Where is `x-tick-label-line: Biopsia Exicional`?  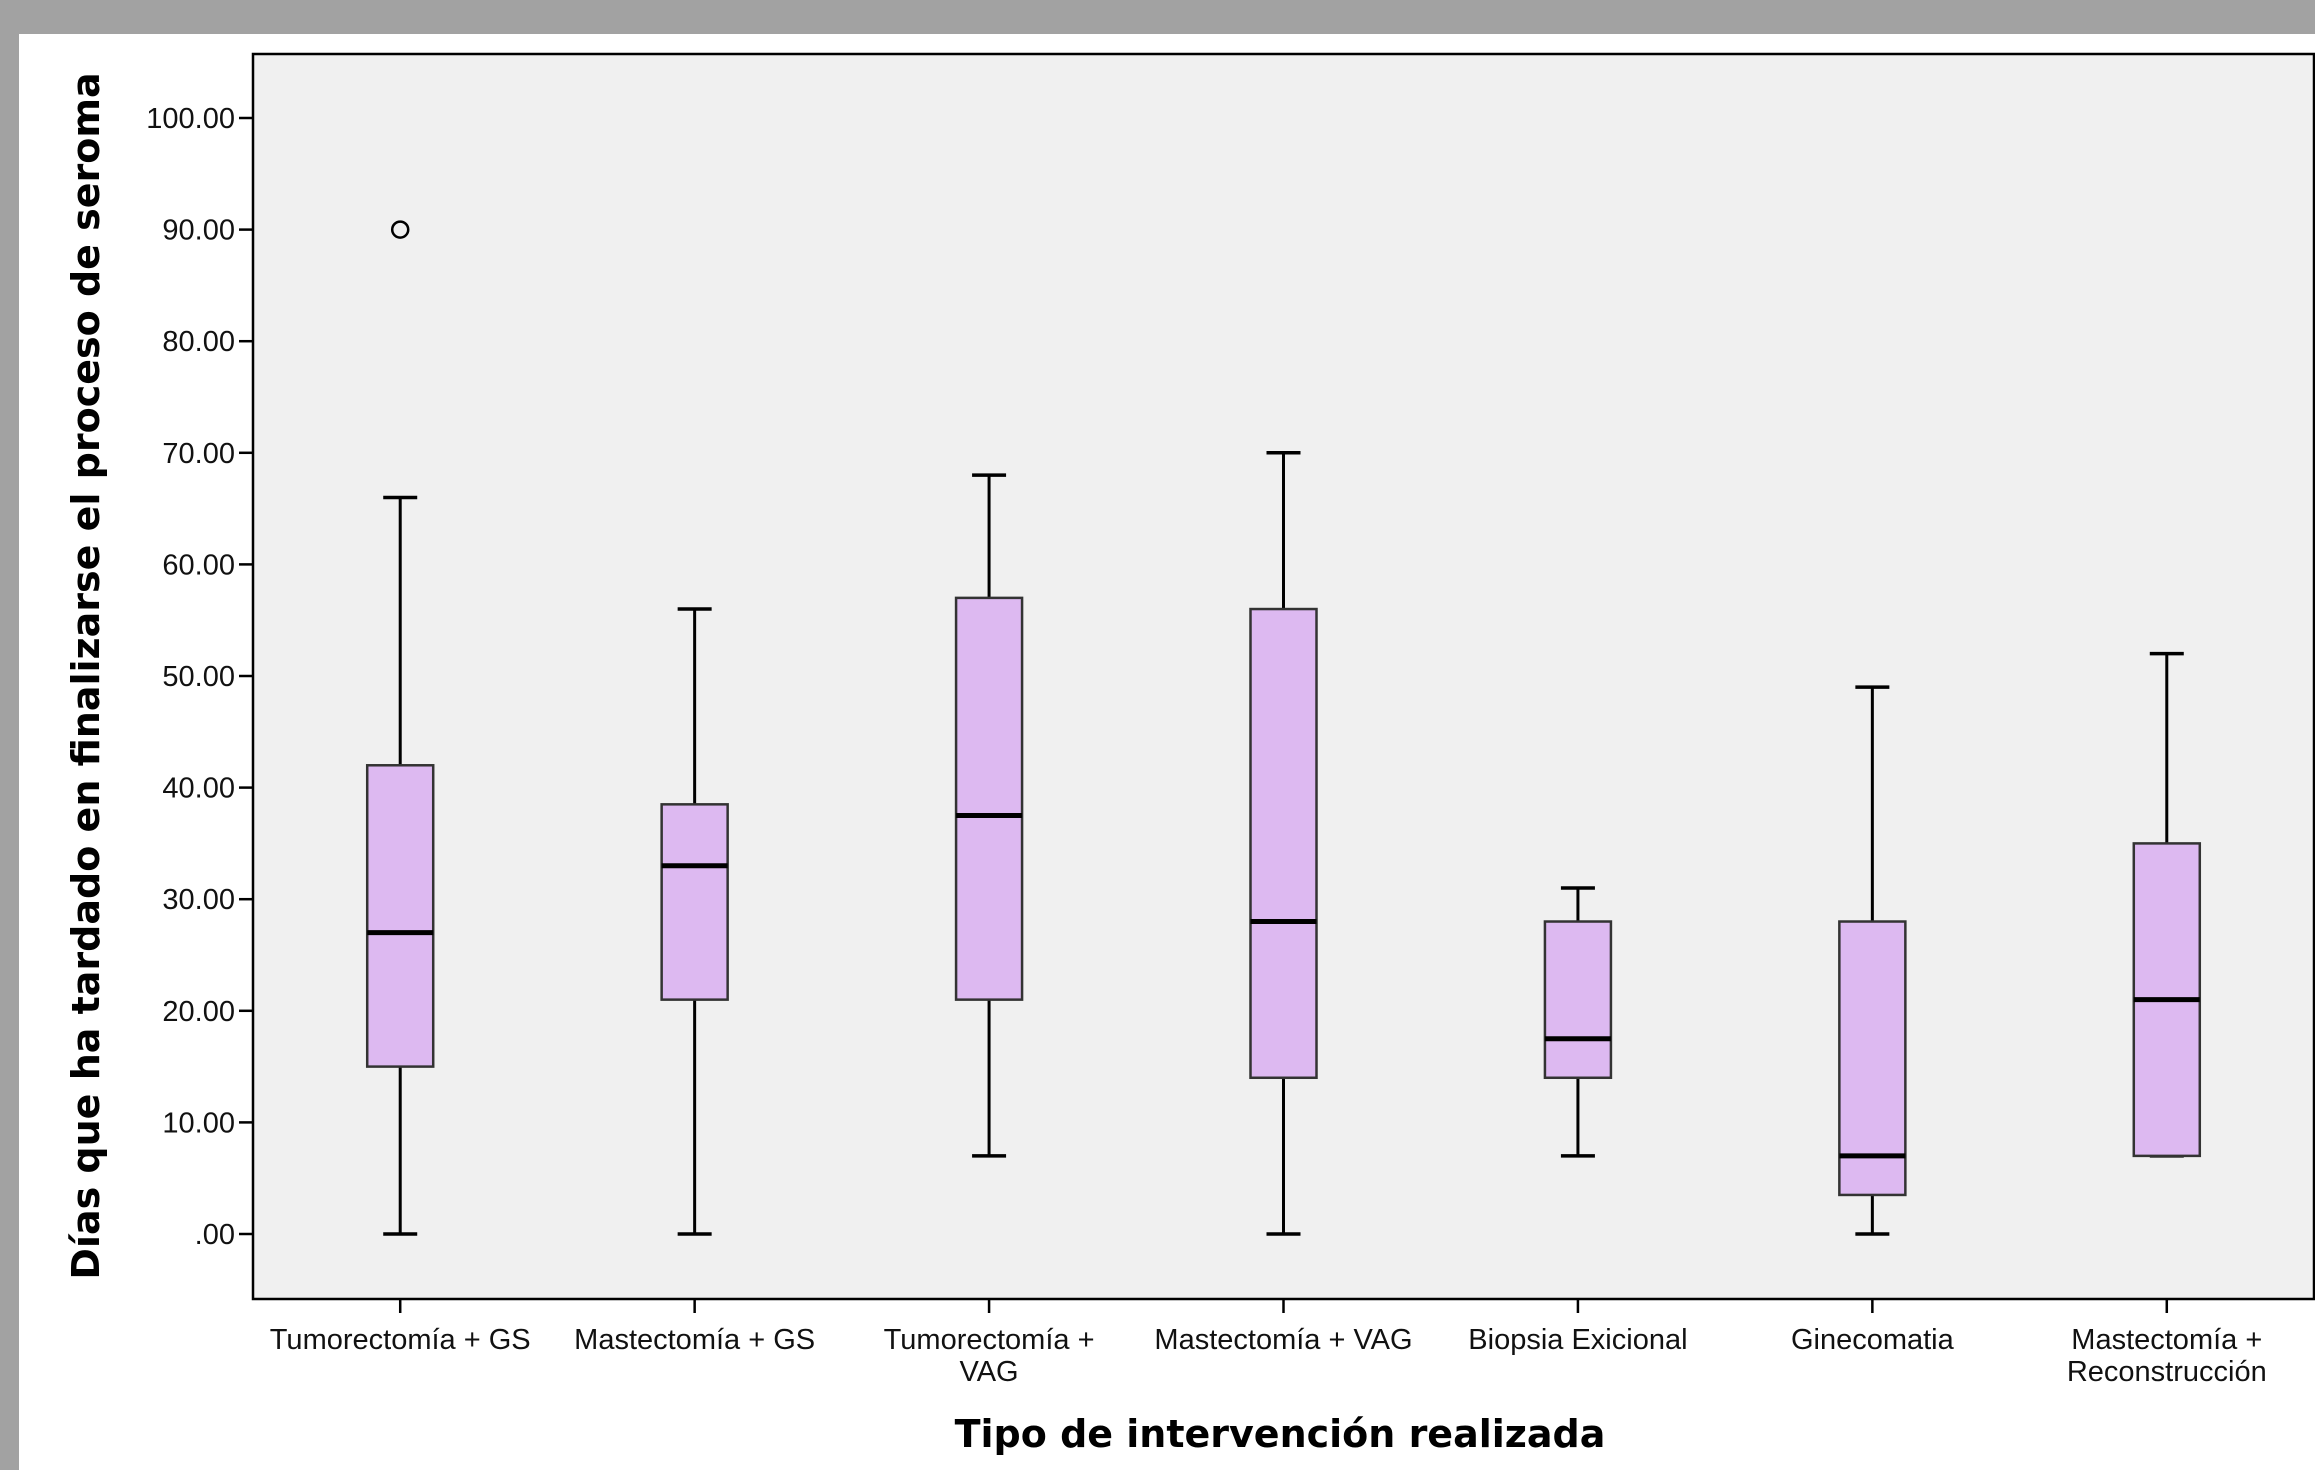 x-tick-label-line: Biopsia Exicional is located at coordinates (1577, 1340).